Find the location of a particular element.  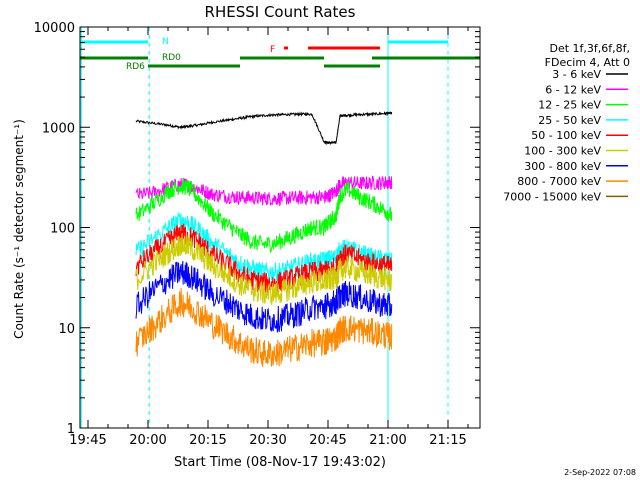

legend-header-line: Det 1f,3f,6f,8f, is located at coordinates (589, 48).